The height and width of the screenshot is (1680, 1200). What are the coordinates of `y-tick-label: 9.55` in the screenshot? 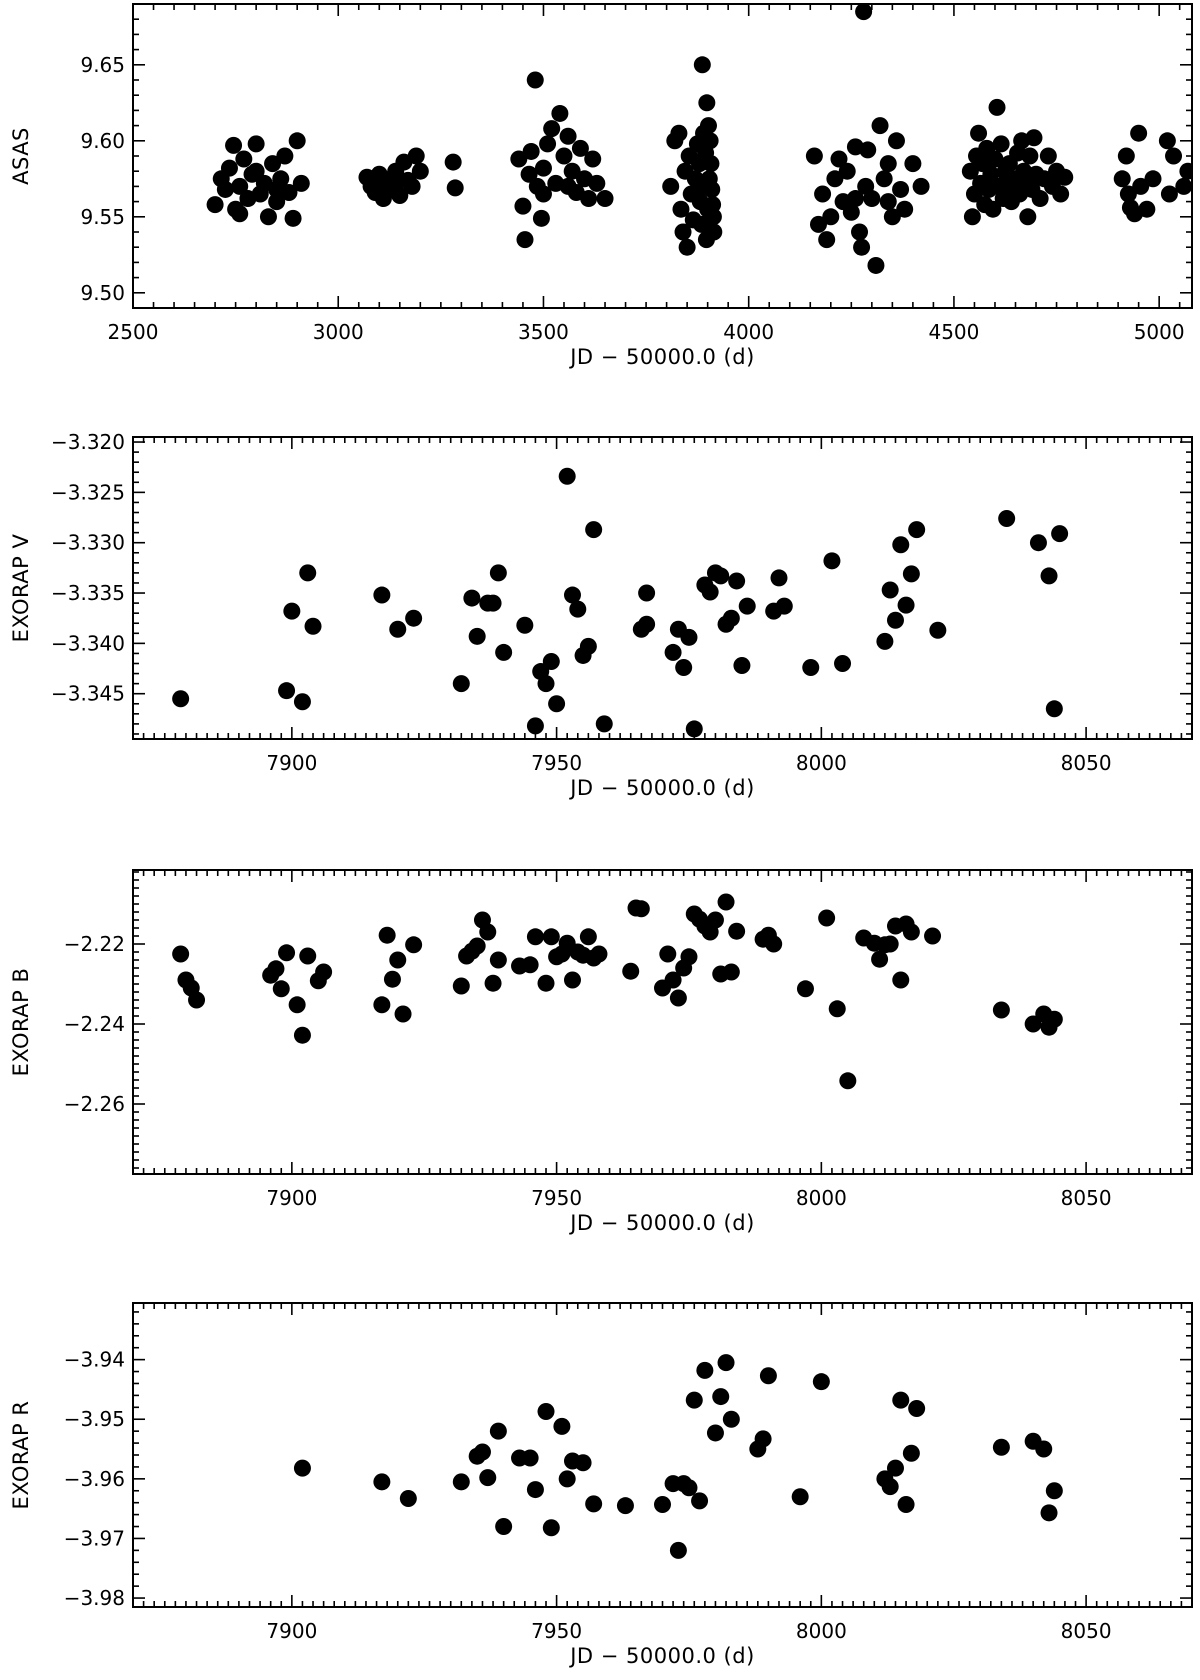 It's located at (102, 217).